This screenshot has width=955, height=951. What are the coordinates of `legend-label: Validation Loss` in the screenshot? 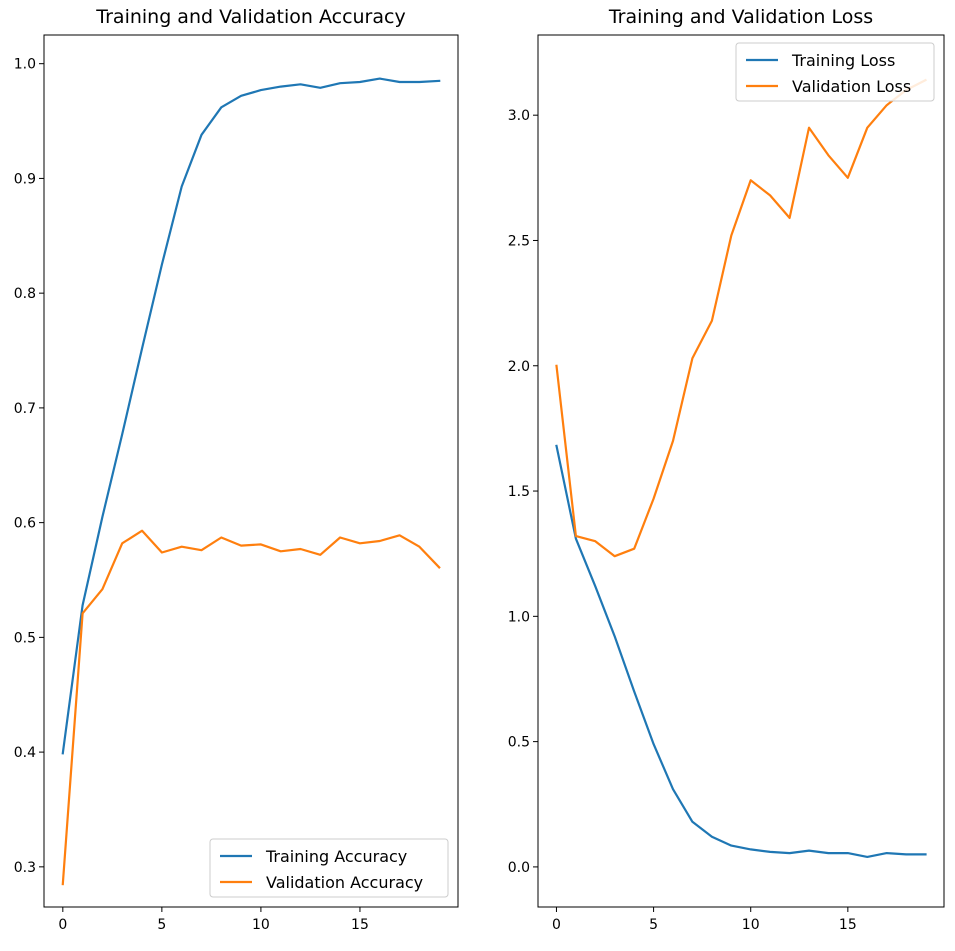 It's located at (851, 86).